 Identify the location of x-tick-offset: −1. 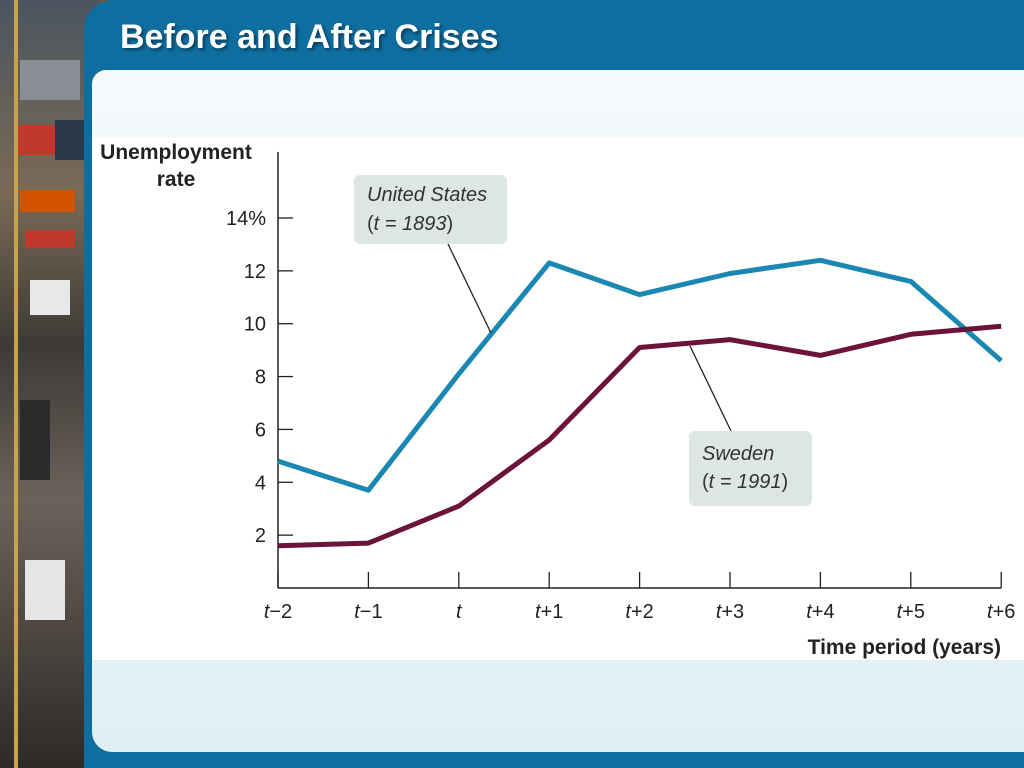
(371, 612).